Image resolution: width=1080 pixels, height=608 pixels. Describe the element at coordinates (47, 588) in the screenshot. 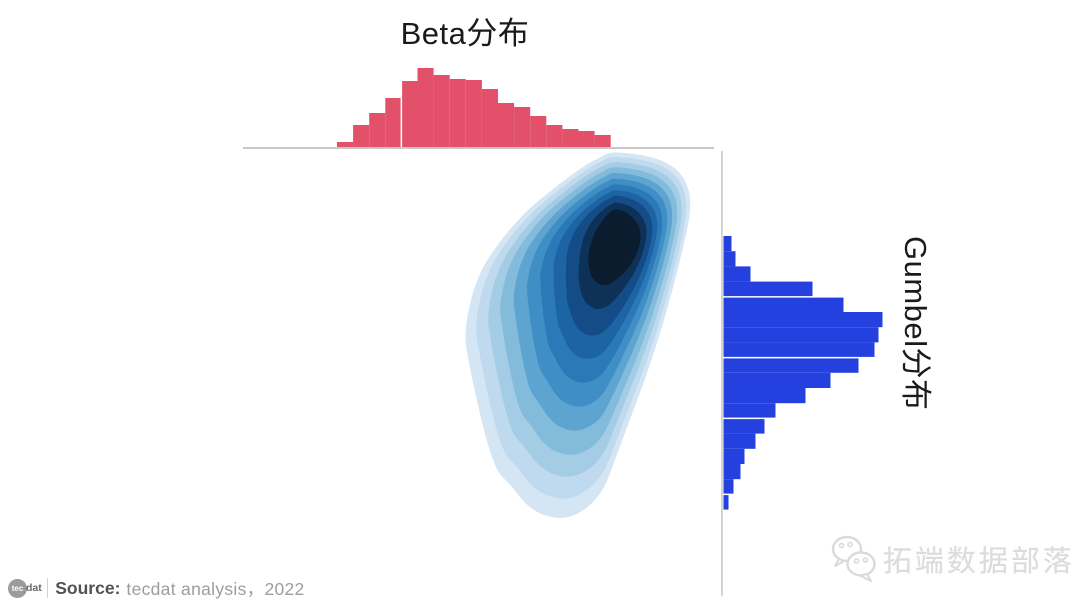

I see `footer-divider` at that location.